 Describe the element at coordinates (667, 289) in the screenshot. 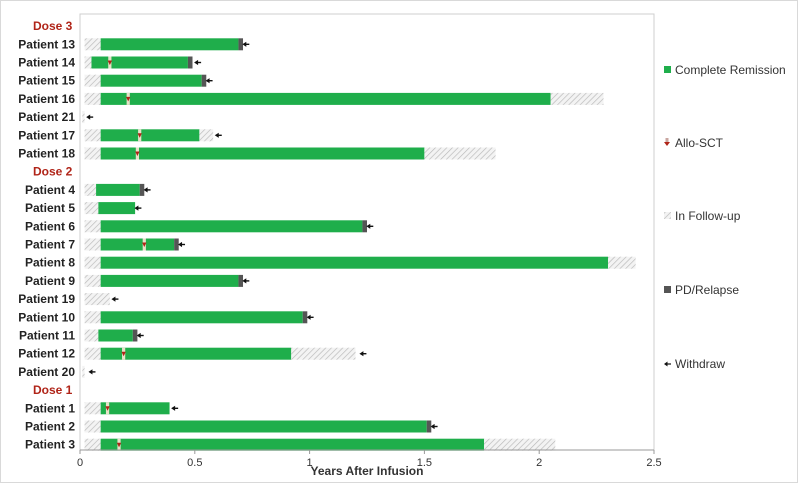

I see `legend-swatch-pd-relapse` at that location.